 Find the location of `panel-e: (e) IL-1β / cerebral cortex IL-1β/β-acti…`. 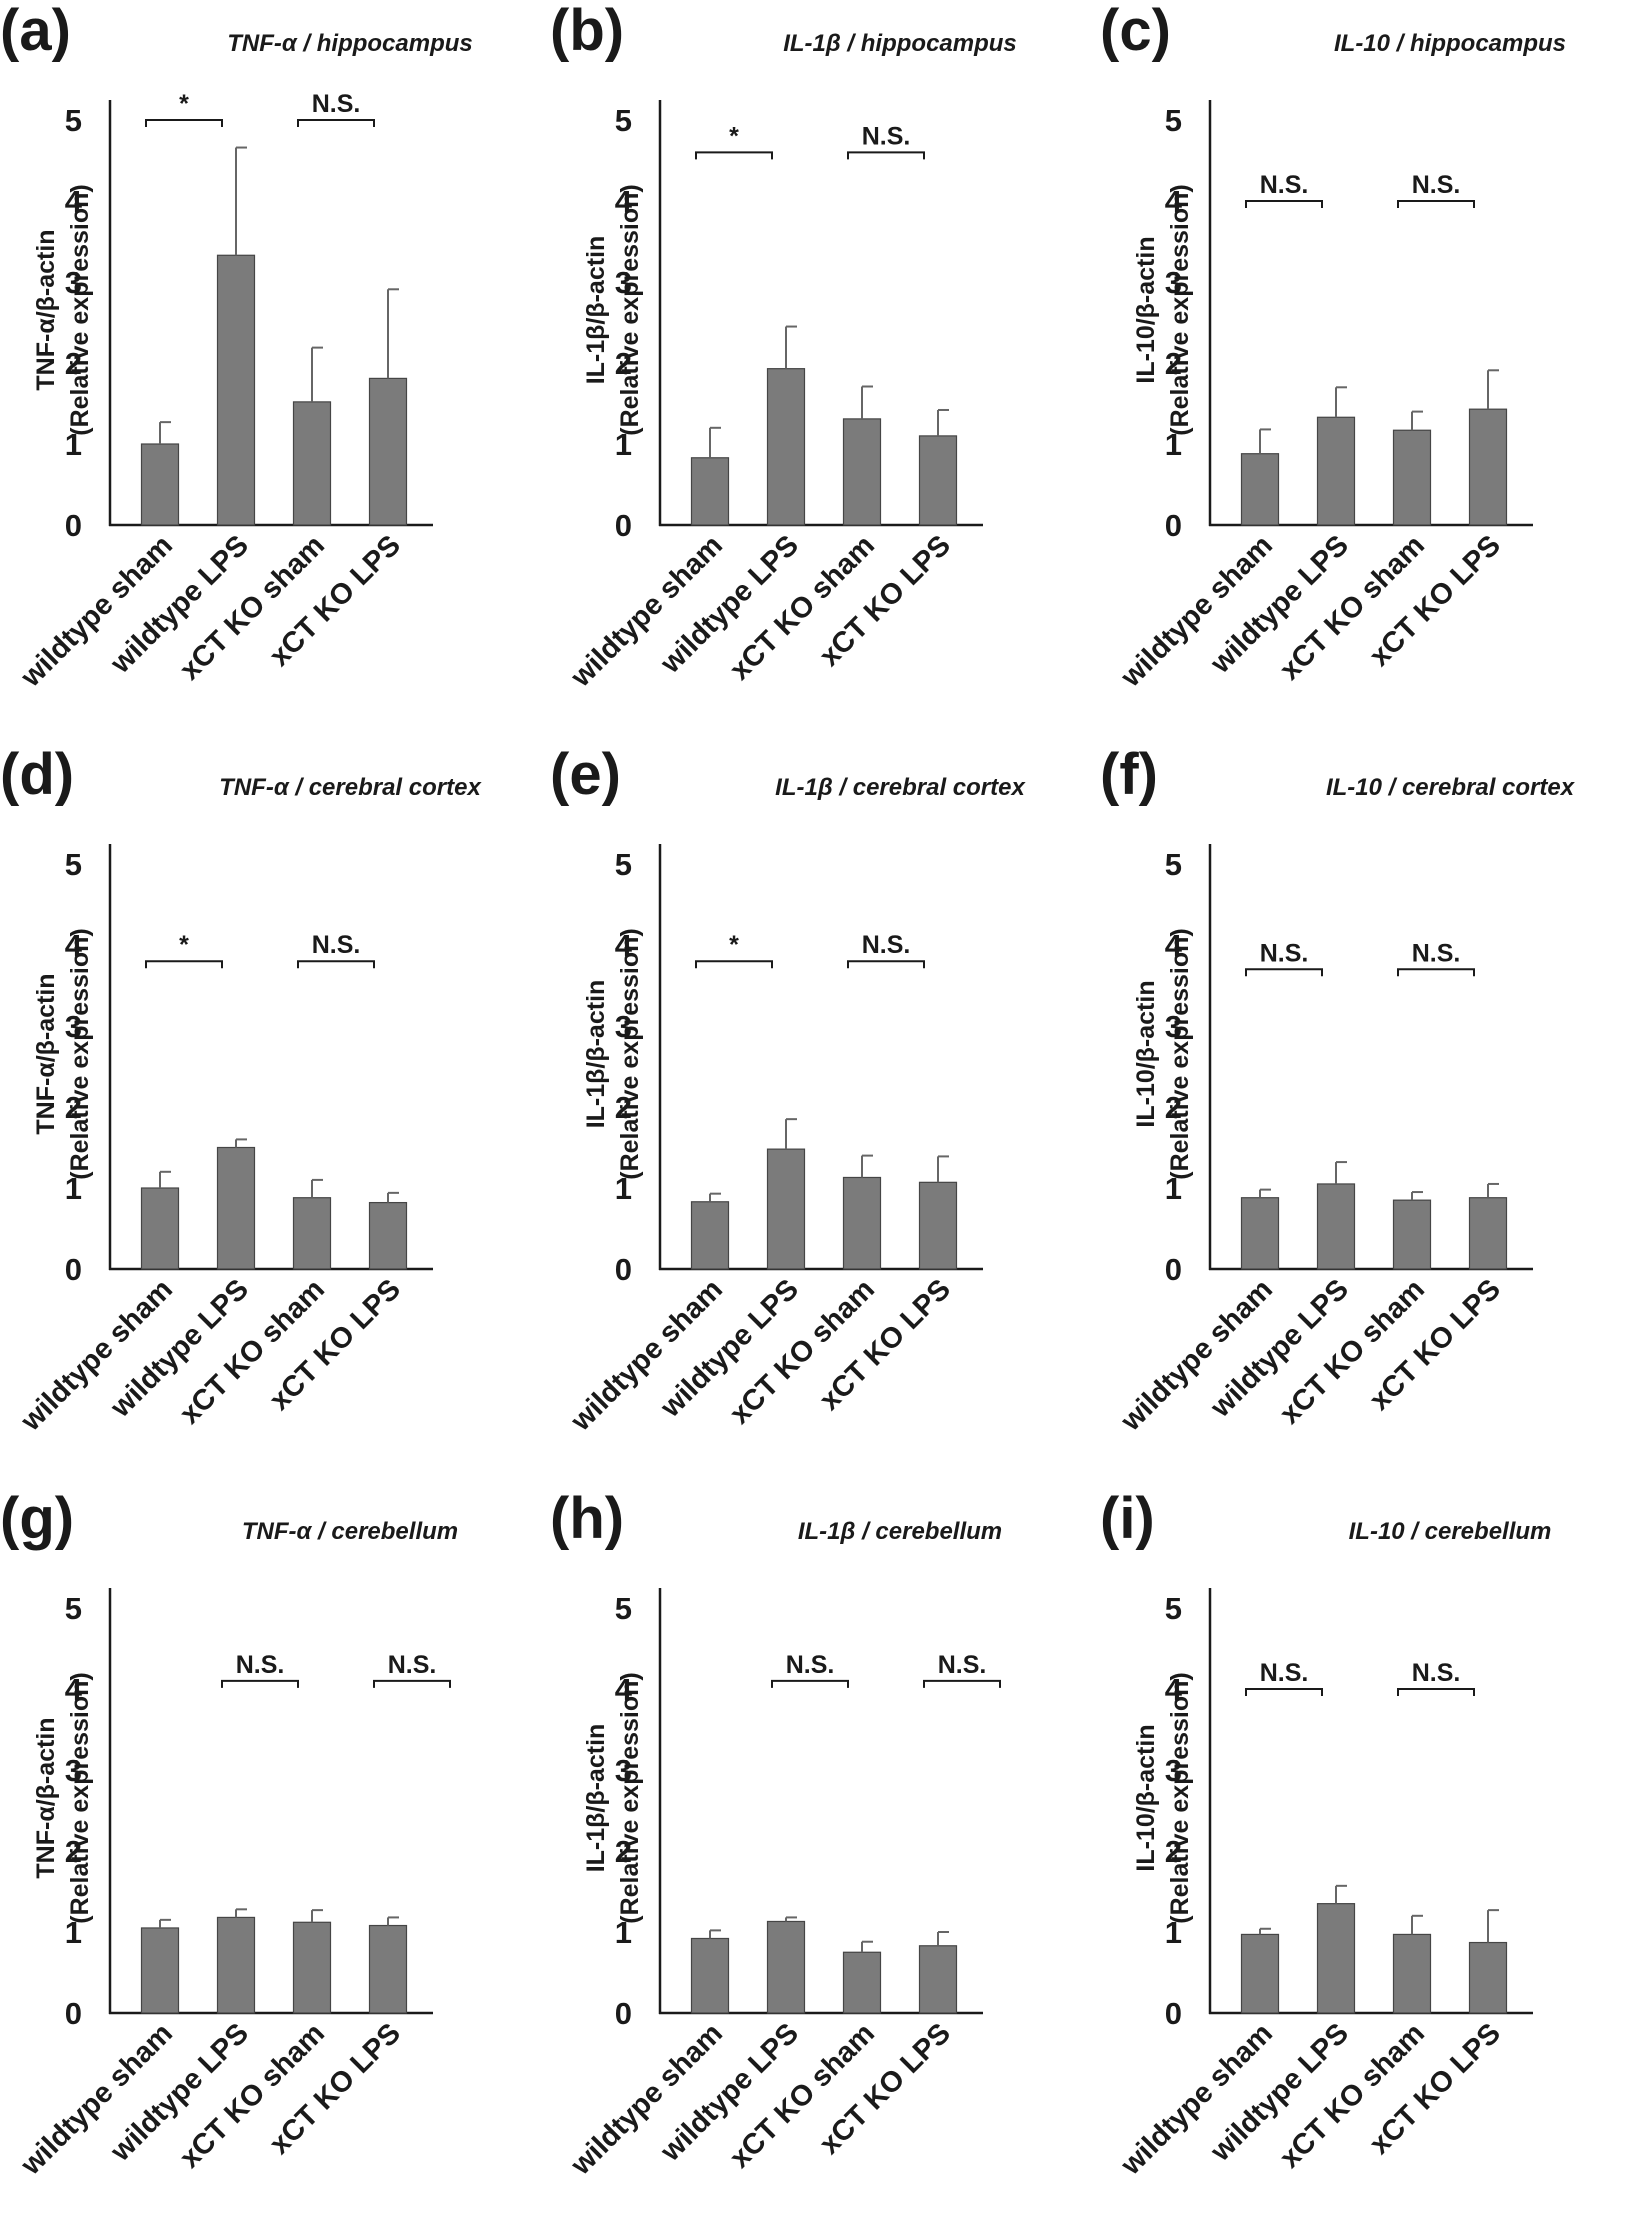

panel-e: (e) IL-1β / cerebral cortex IL-1β/β-acti… is located at coordinates (825, 1116).